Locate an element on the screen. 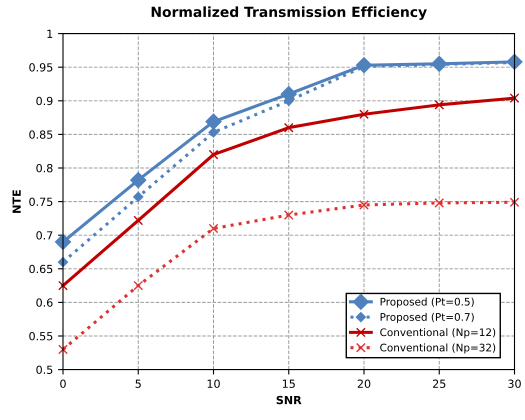 This screenshot has width=525, height=420. x-tick-label: 15 is located at coordinates (288, 384).